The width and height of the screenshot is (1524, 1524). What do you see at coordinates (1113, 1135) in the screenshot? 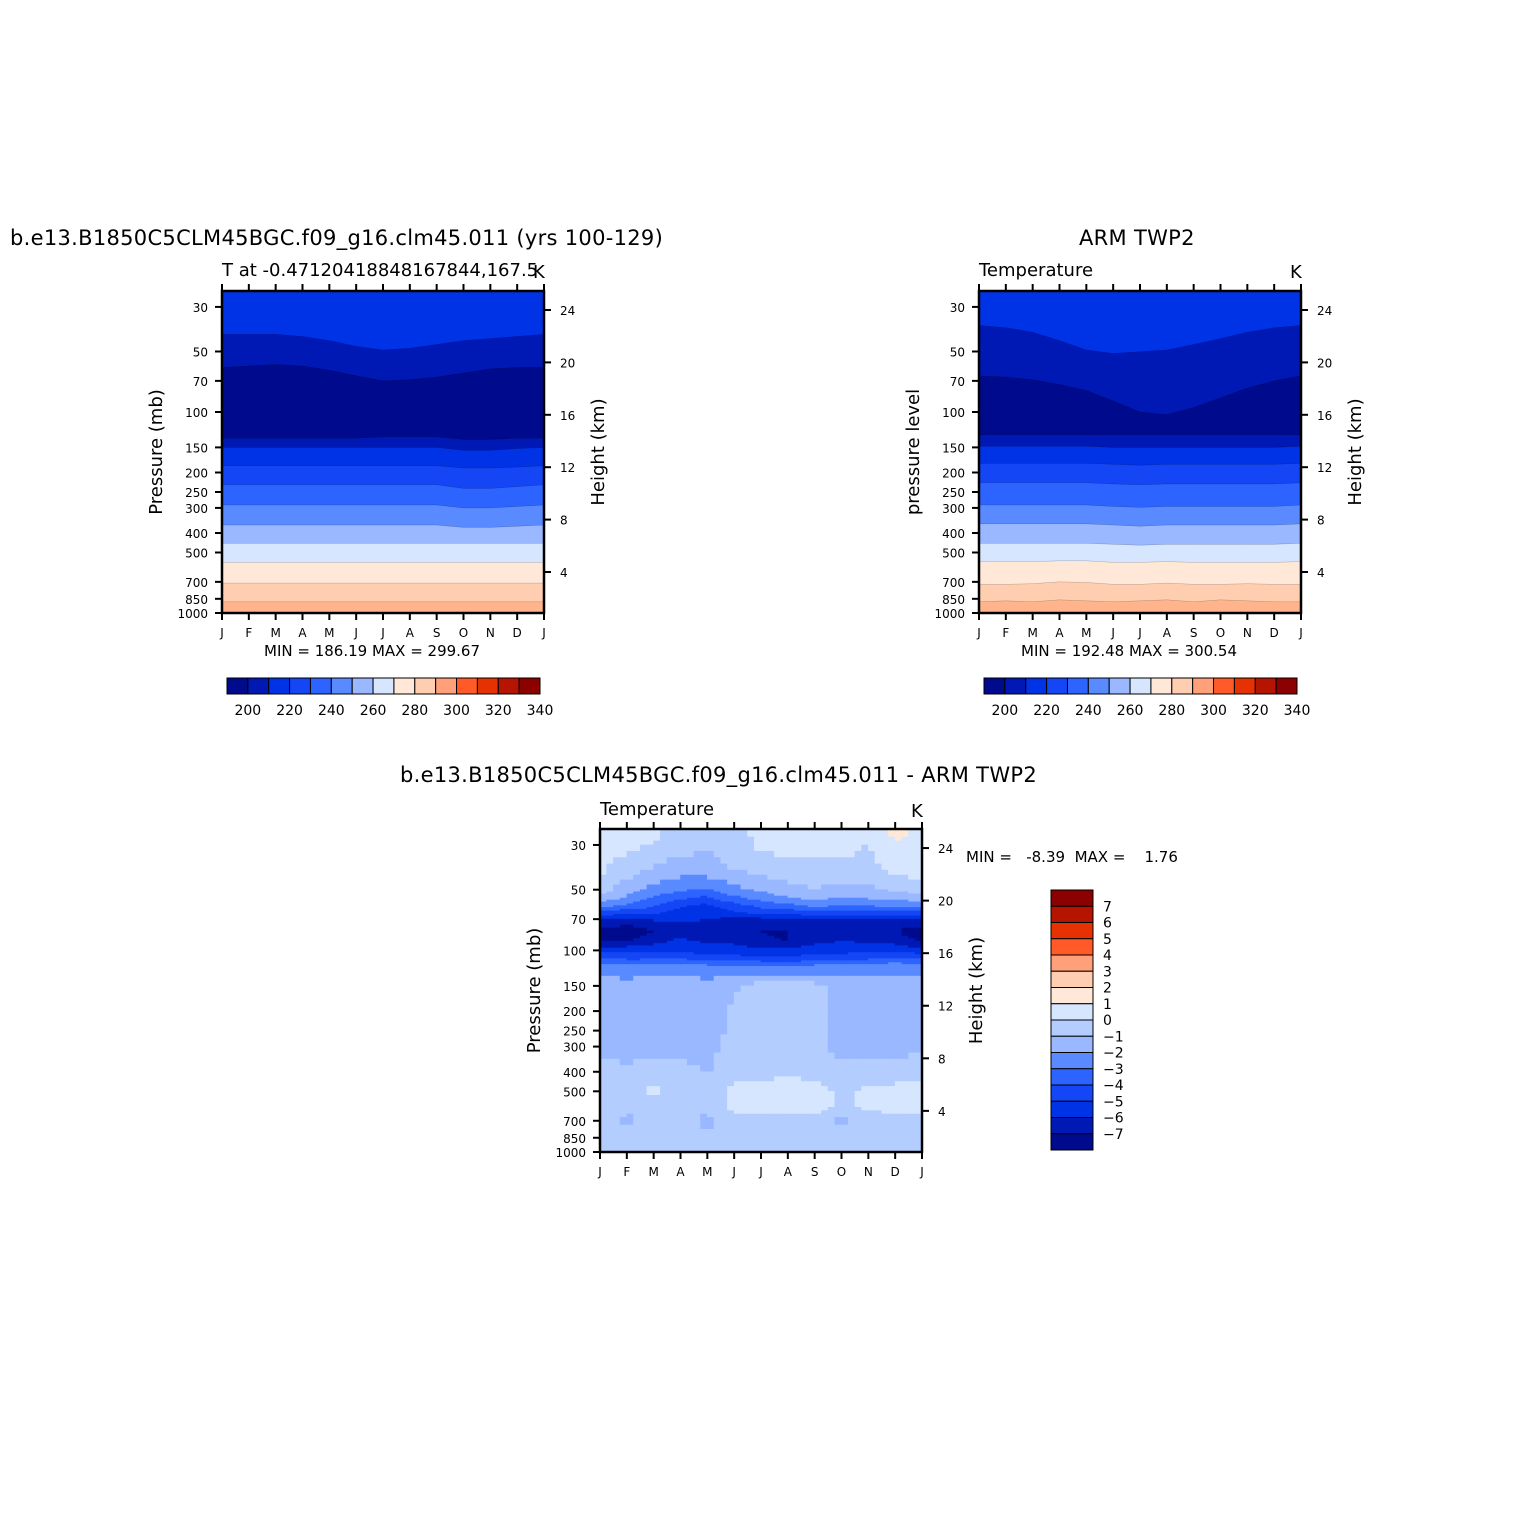
I see `colorbar-label: −7` at bounding box center [1113, 1135].